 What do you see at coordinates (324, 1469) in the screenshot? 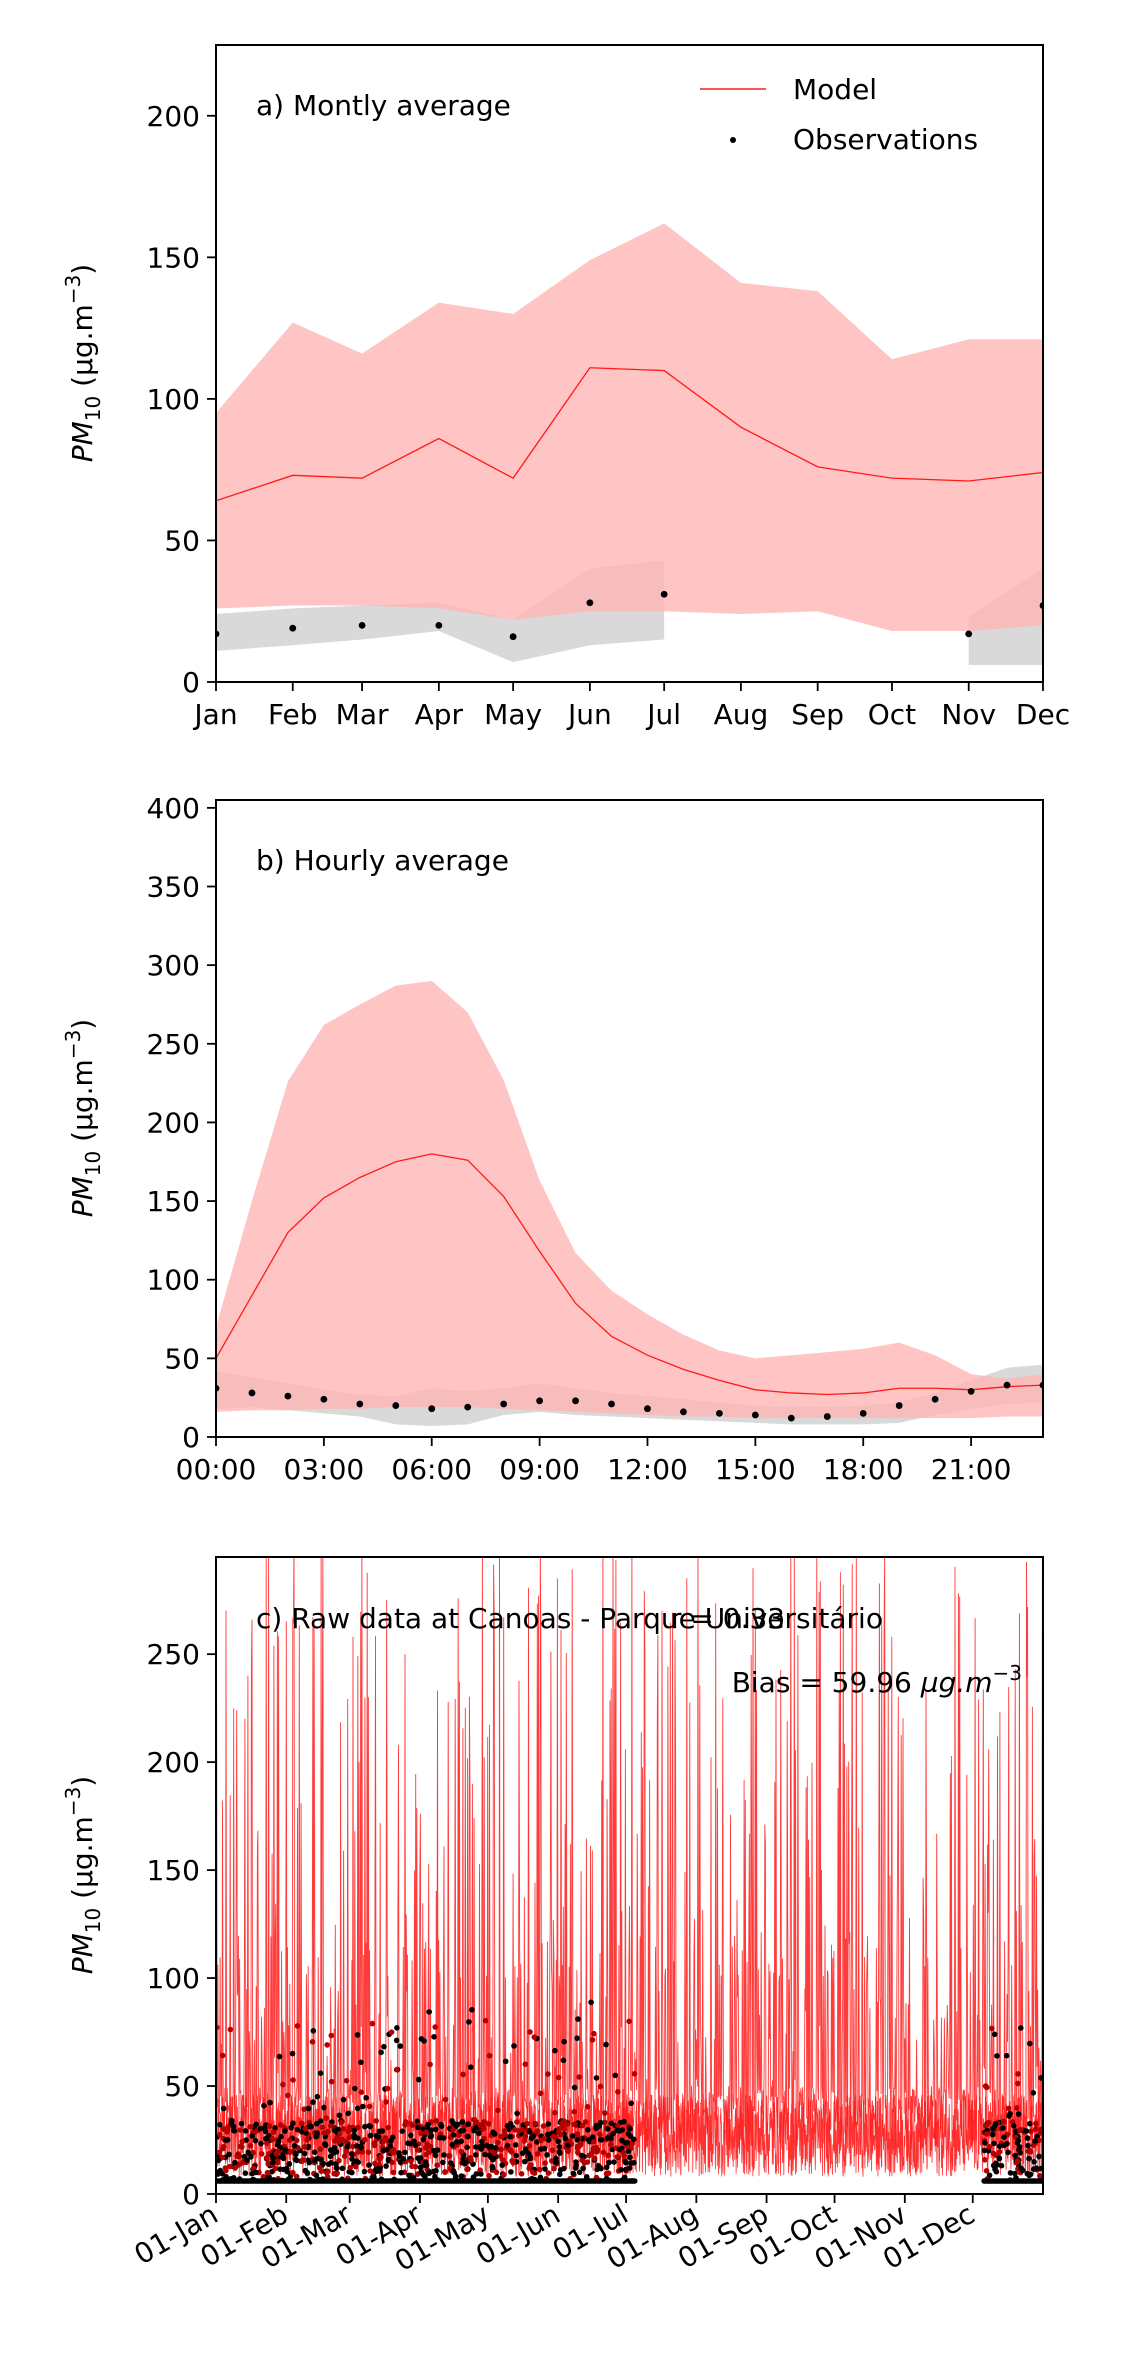
I see `x-tick-label: 03:00` at bounding box center [324, 1469].